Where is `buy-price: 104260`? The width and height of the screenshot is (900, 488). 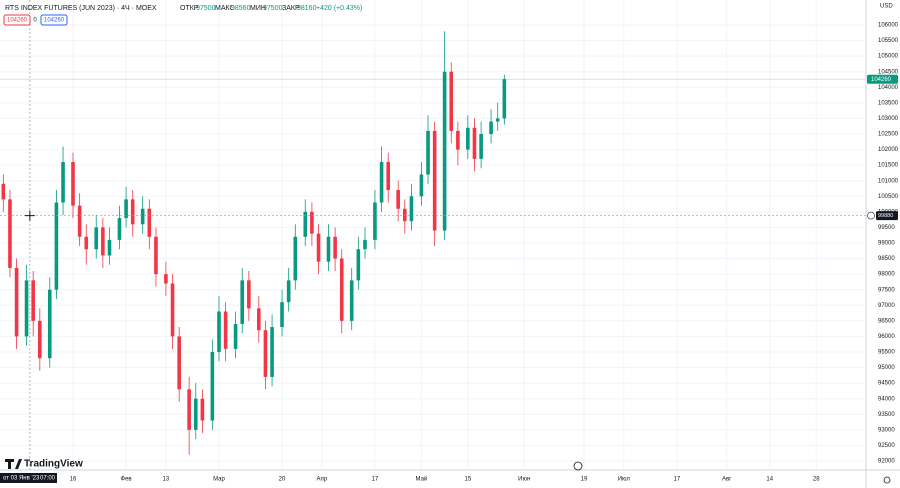 buy-price: 104260 is located at coordinates (54, 21).